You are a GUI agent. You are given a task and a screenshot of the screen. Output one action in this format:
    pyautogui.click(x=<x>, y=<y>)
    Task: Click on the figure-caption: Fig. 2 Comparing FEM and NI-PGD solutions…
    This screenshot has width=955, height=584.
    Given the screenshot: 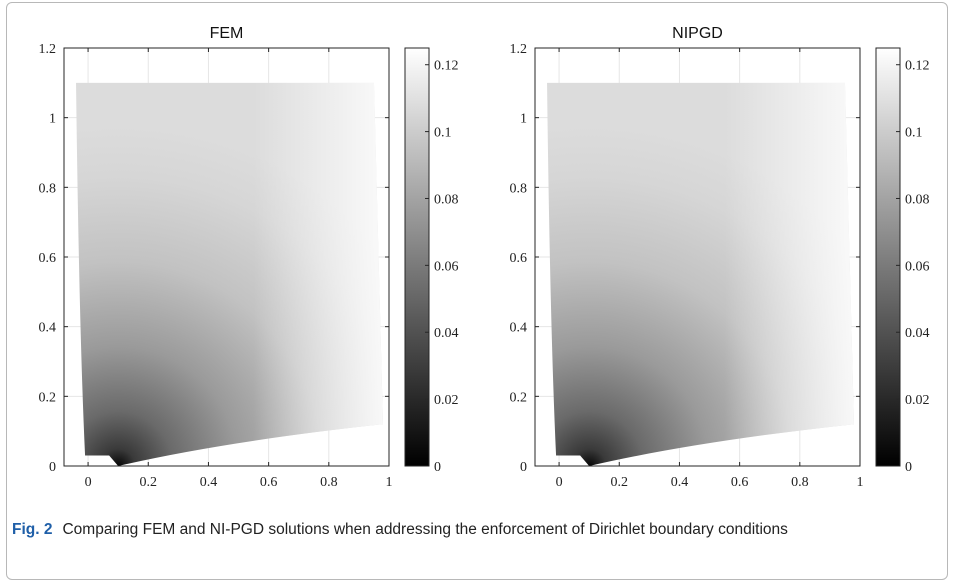 What is the action you would take?
    pyautogui.click(x=462, y=530)
    